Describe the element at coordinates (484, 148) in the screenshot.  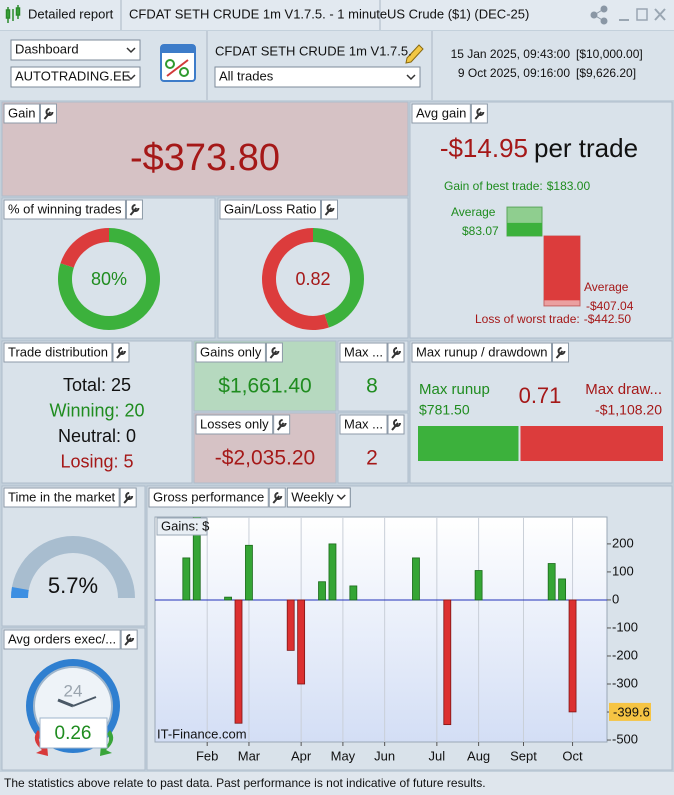
I see `avg-gain-value: -$14.95` at that location.